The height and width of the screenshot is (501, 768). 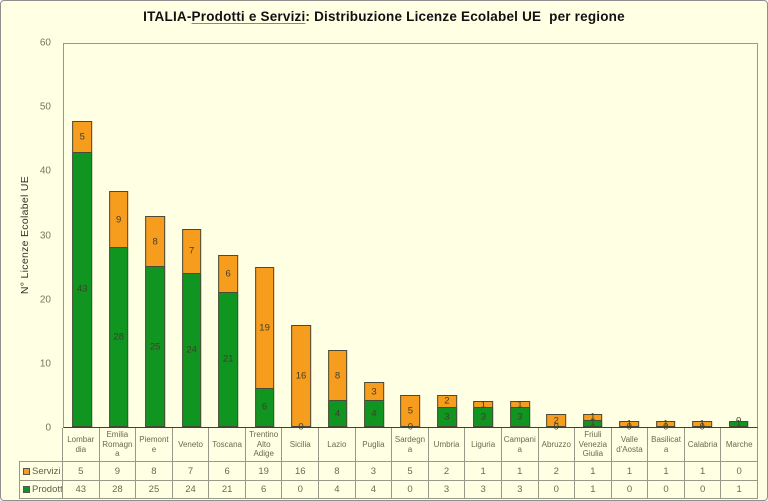 I want to click on bar-slot-marche: 01, so click(x=738, y=236).